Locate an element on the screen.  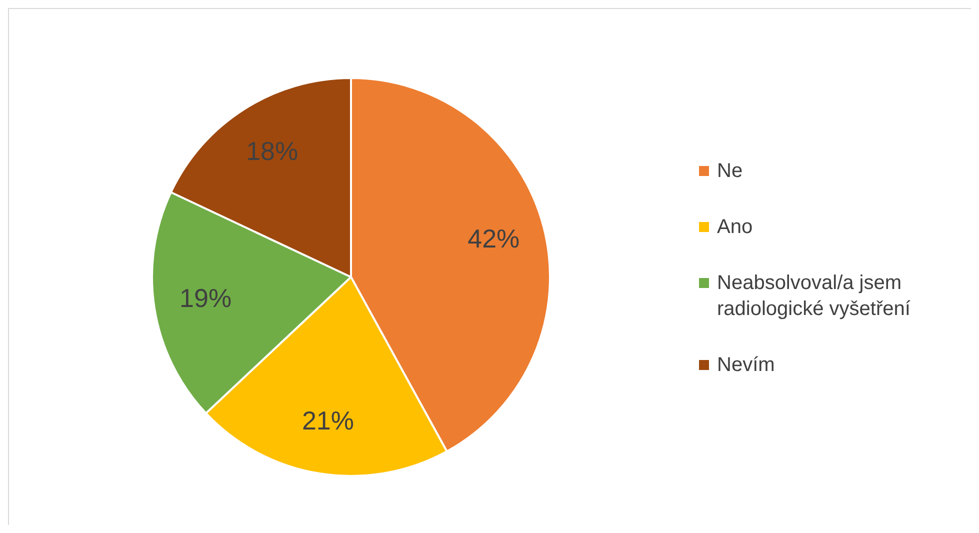
legend-label: Nevím is located at coordinates (746, 365).